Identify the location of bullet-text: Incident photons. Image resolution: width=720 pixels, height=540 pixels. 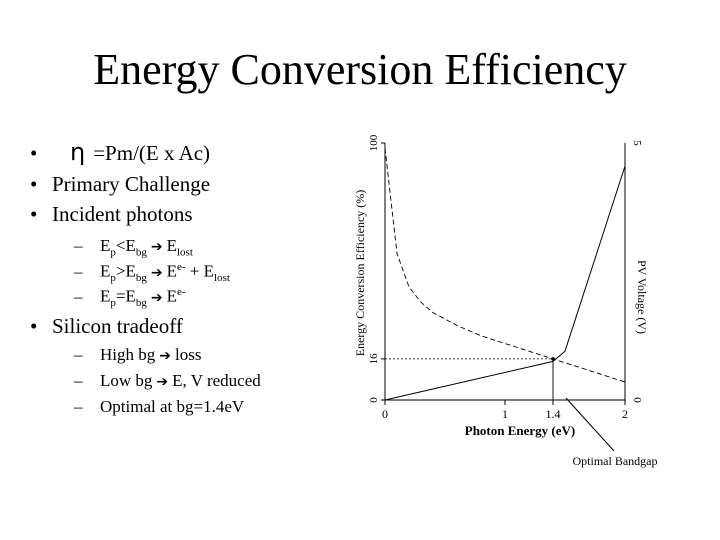
(122, 214).